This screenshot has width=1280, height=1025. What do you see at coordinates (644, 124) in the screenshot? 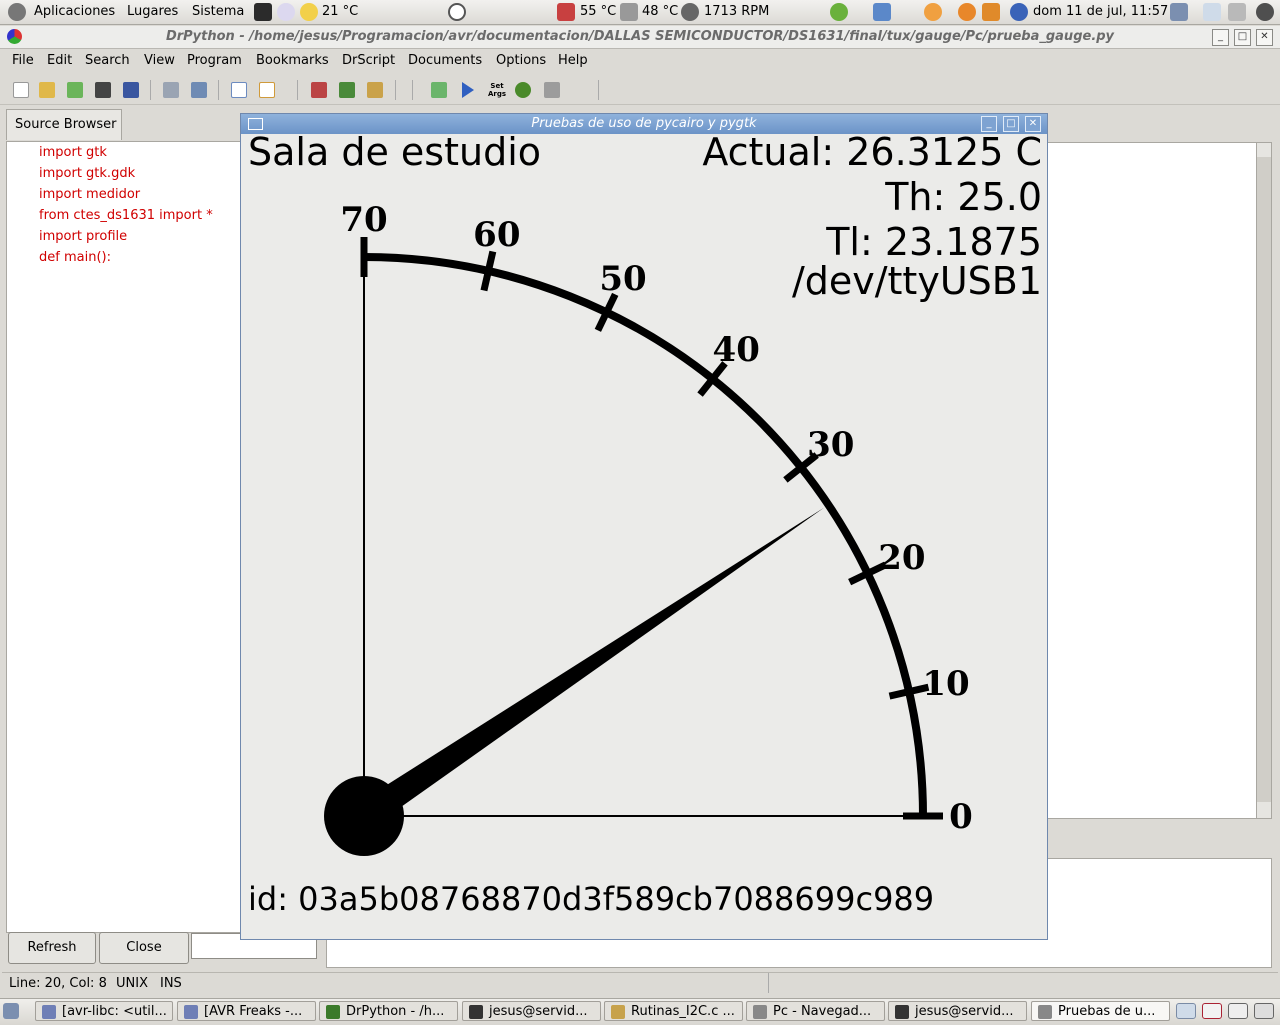
I see `gauge-window-titlebar` at bounding box center [644, 124].